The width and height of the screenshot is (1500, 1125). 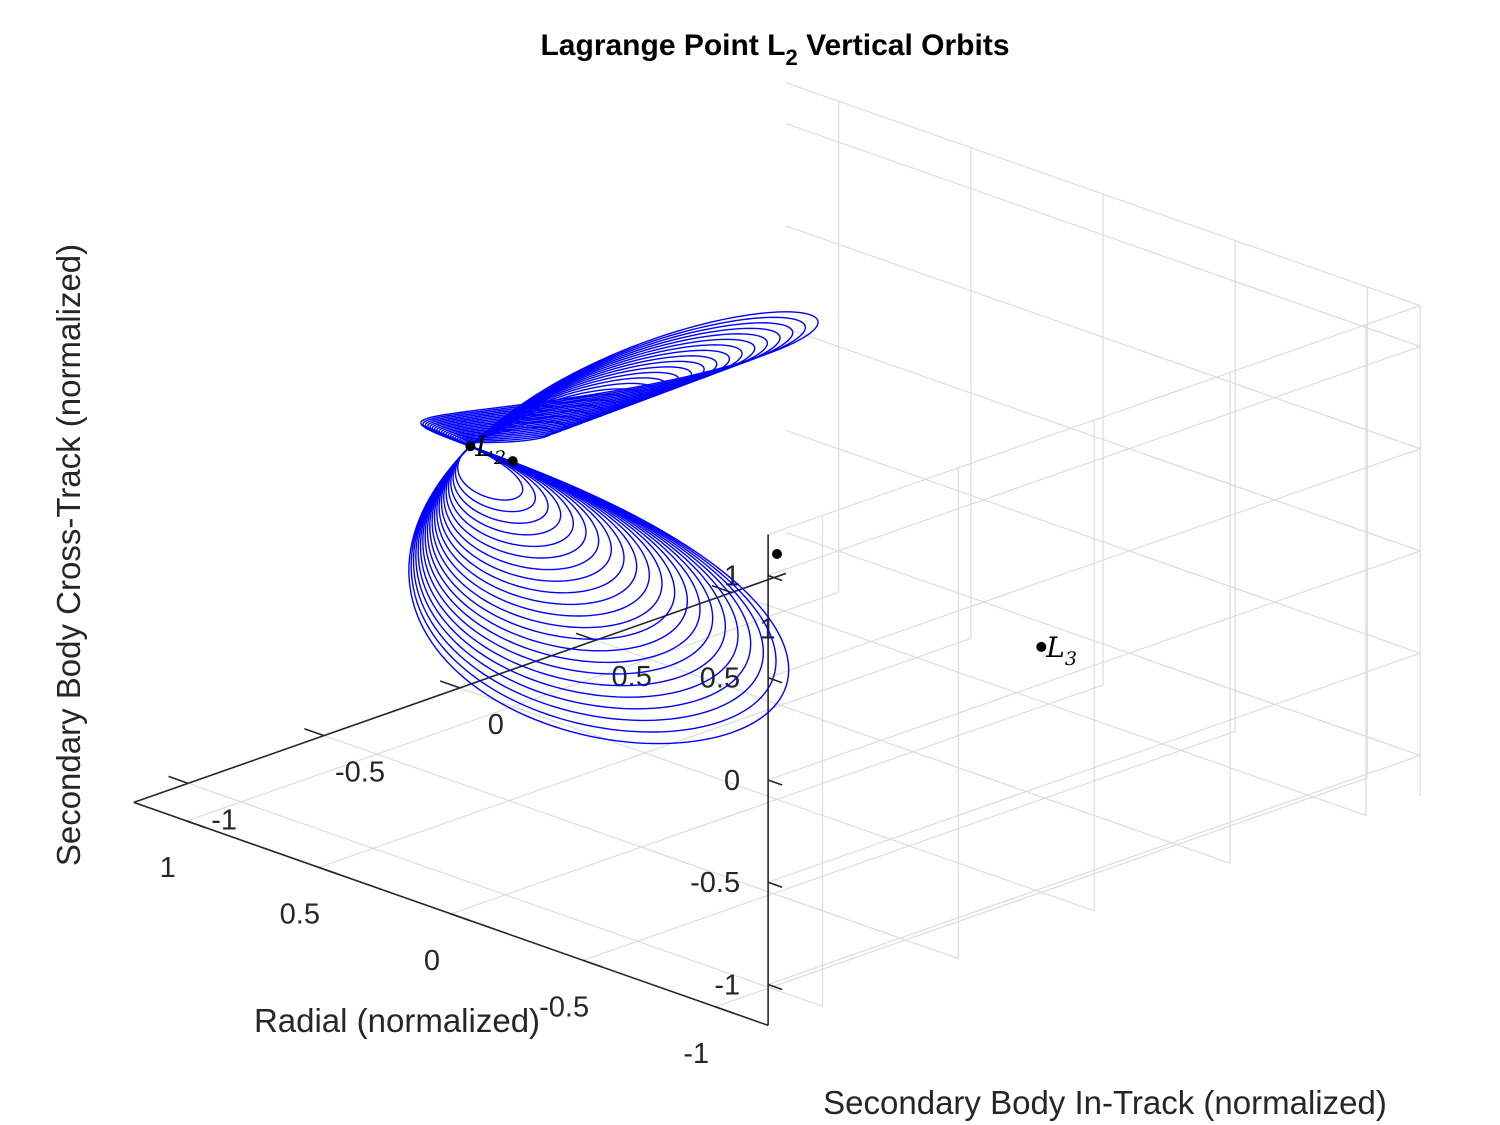 I want to click on y-axis-line, so click(x=460, y=688).